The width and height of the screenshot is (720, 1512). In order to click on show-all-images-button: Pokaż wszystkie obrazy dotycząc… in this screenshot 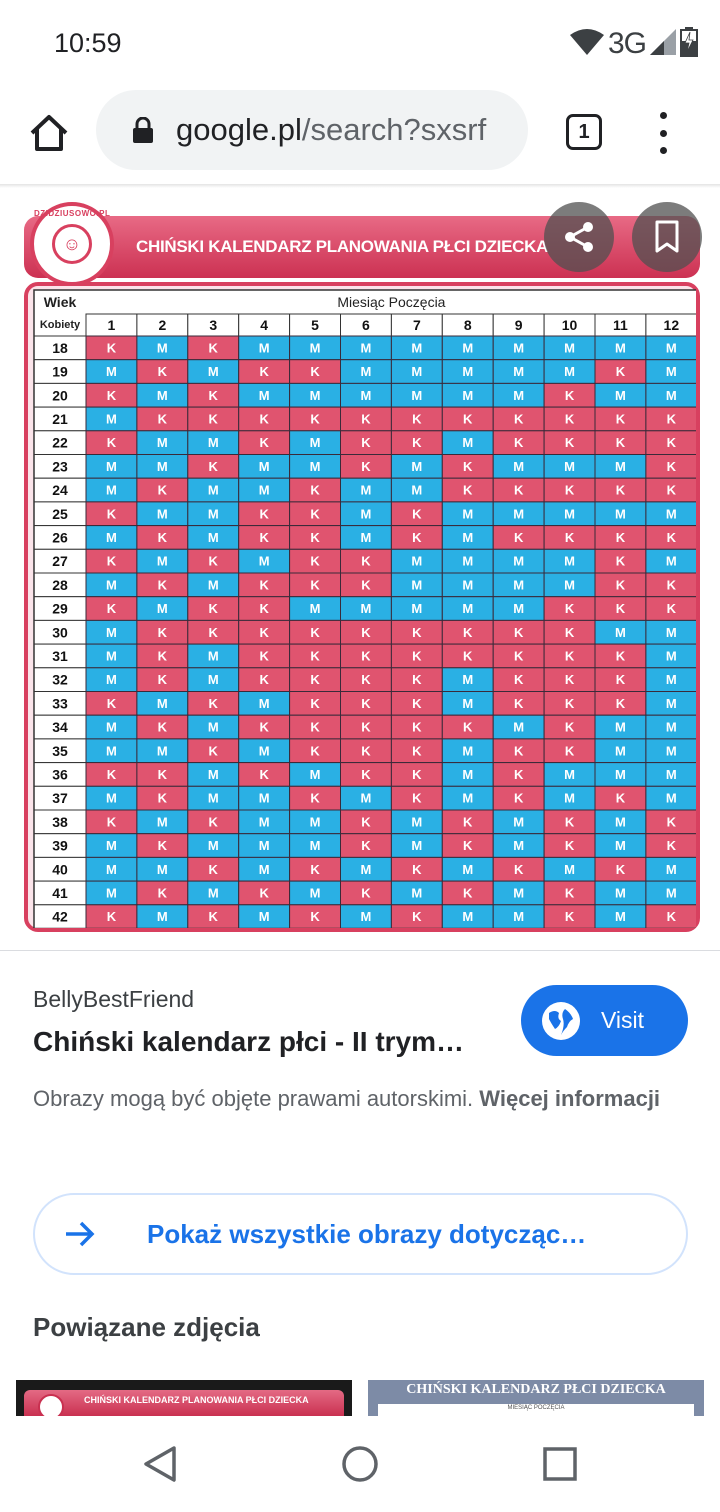, I will do `click(360, 1234)`.